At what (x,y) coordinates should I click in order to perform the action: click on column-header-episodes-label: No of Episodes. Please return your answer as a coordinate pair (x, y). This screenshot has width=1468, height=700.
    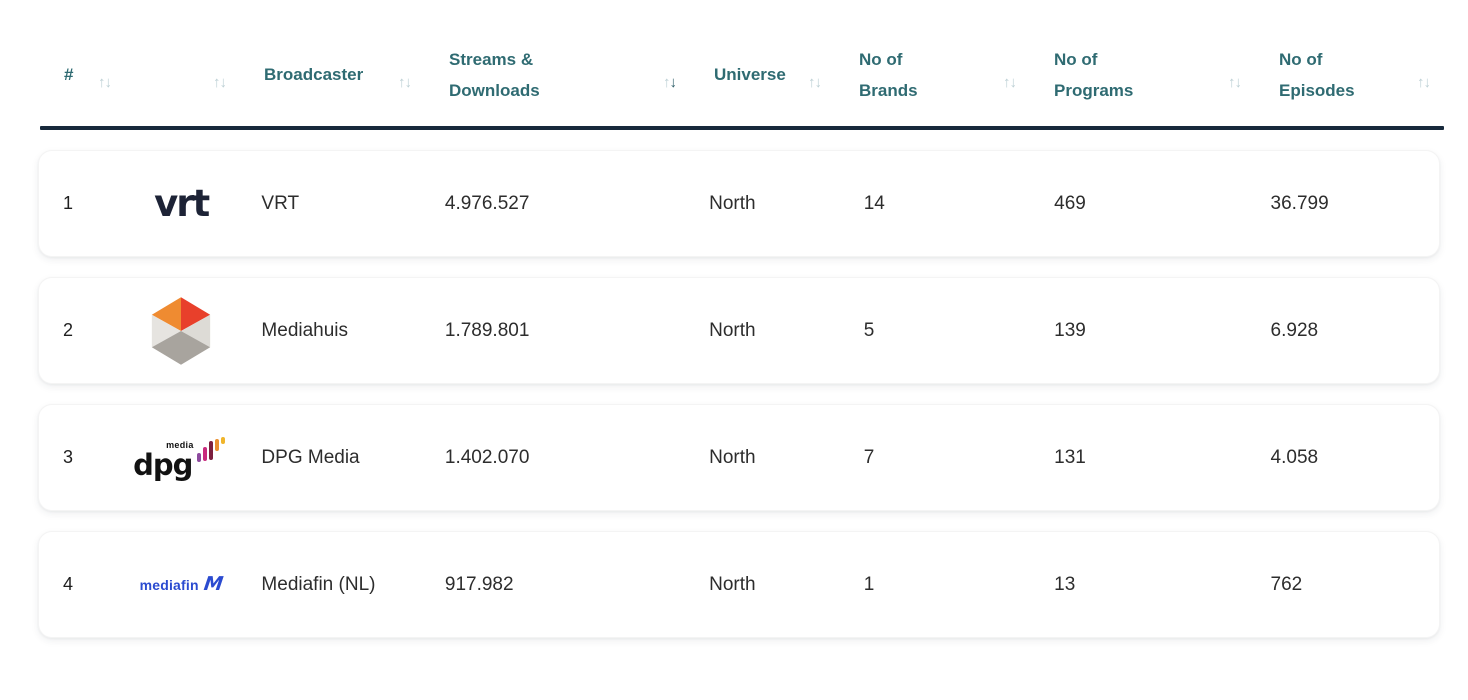
    Looking at the image, I should click on (1317, 74).